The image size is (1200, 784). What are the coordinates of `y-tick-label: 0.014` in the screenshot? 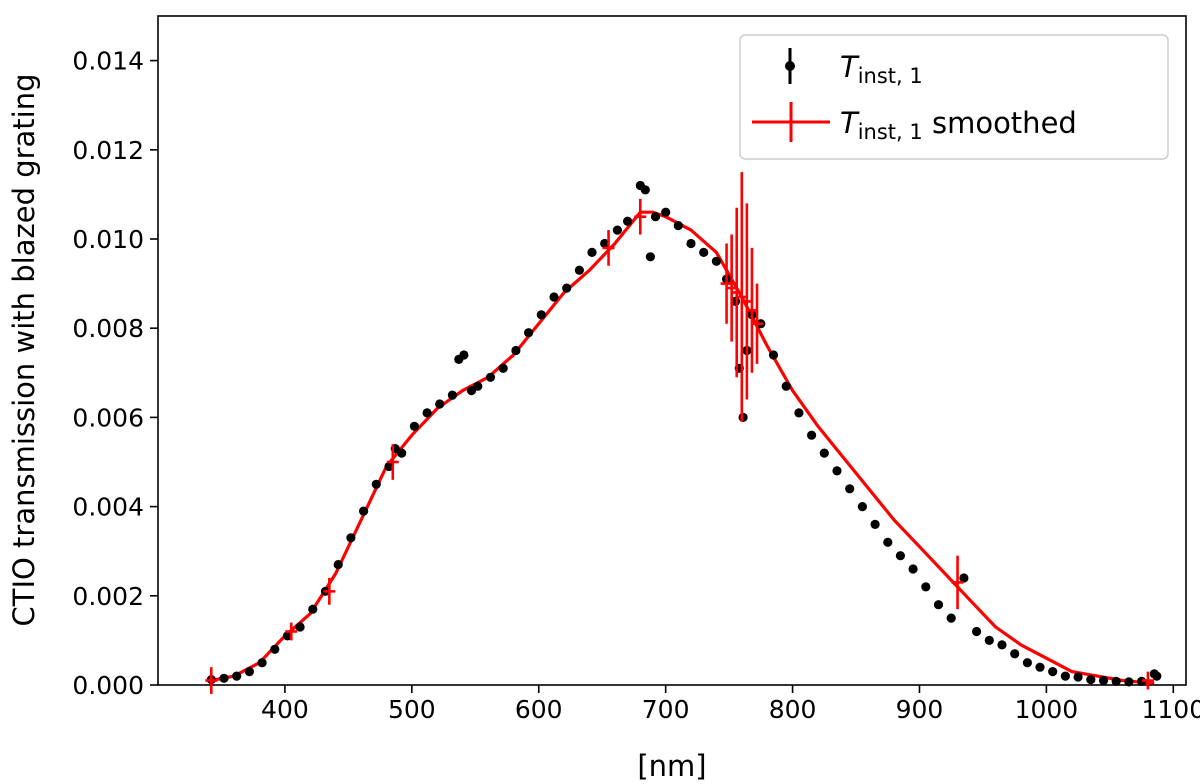 It's located at (108, 61).